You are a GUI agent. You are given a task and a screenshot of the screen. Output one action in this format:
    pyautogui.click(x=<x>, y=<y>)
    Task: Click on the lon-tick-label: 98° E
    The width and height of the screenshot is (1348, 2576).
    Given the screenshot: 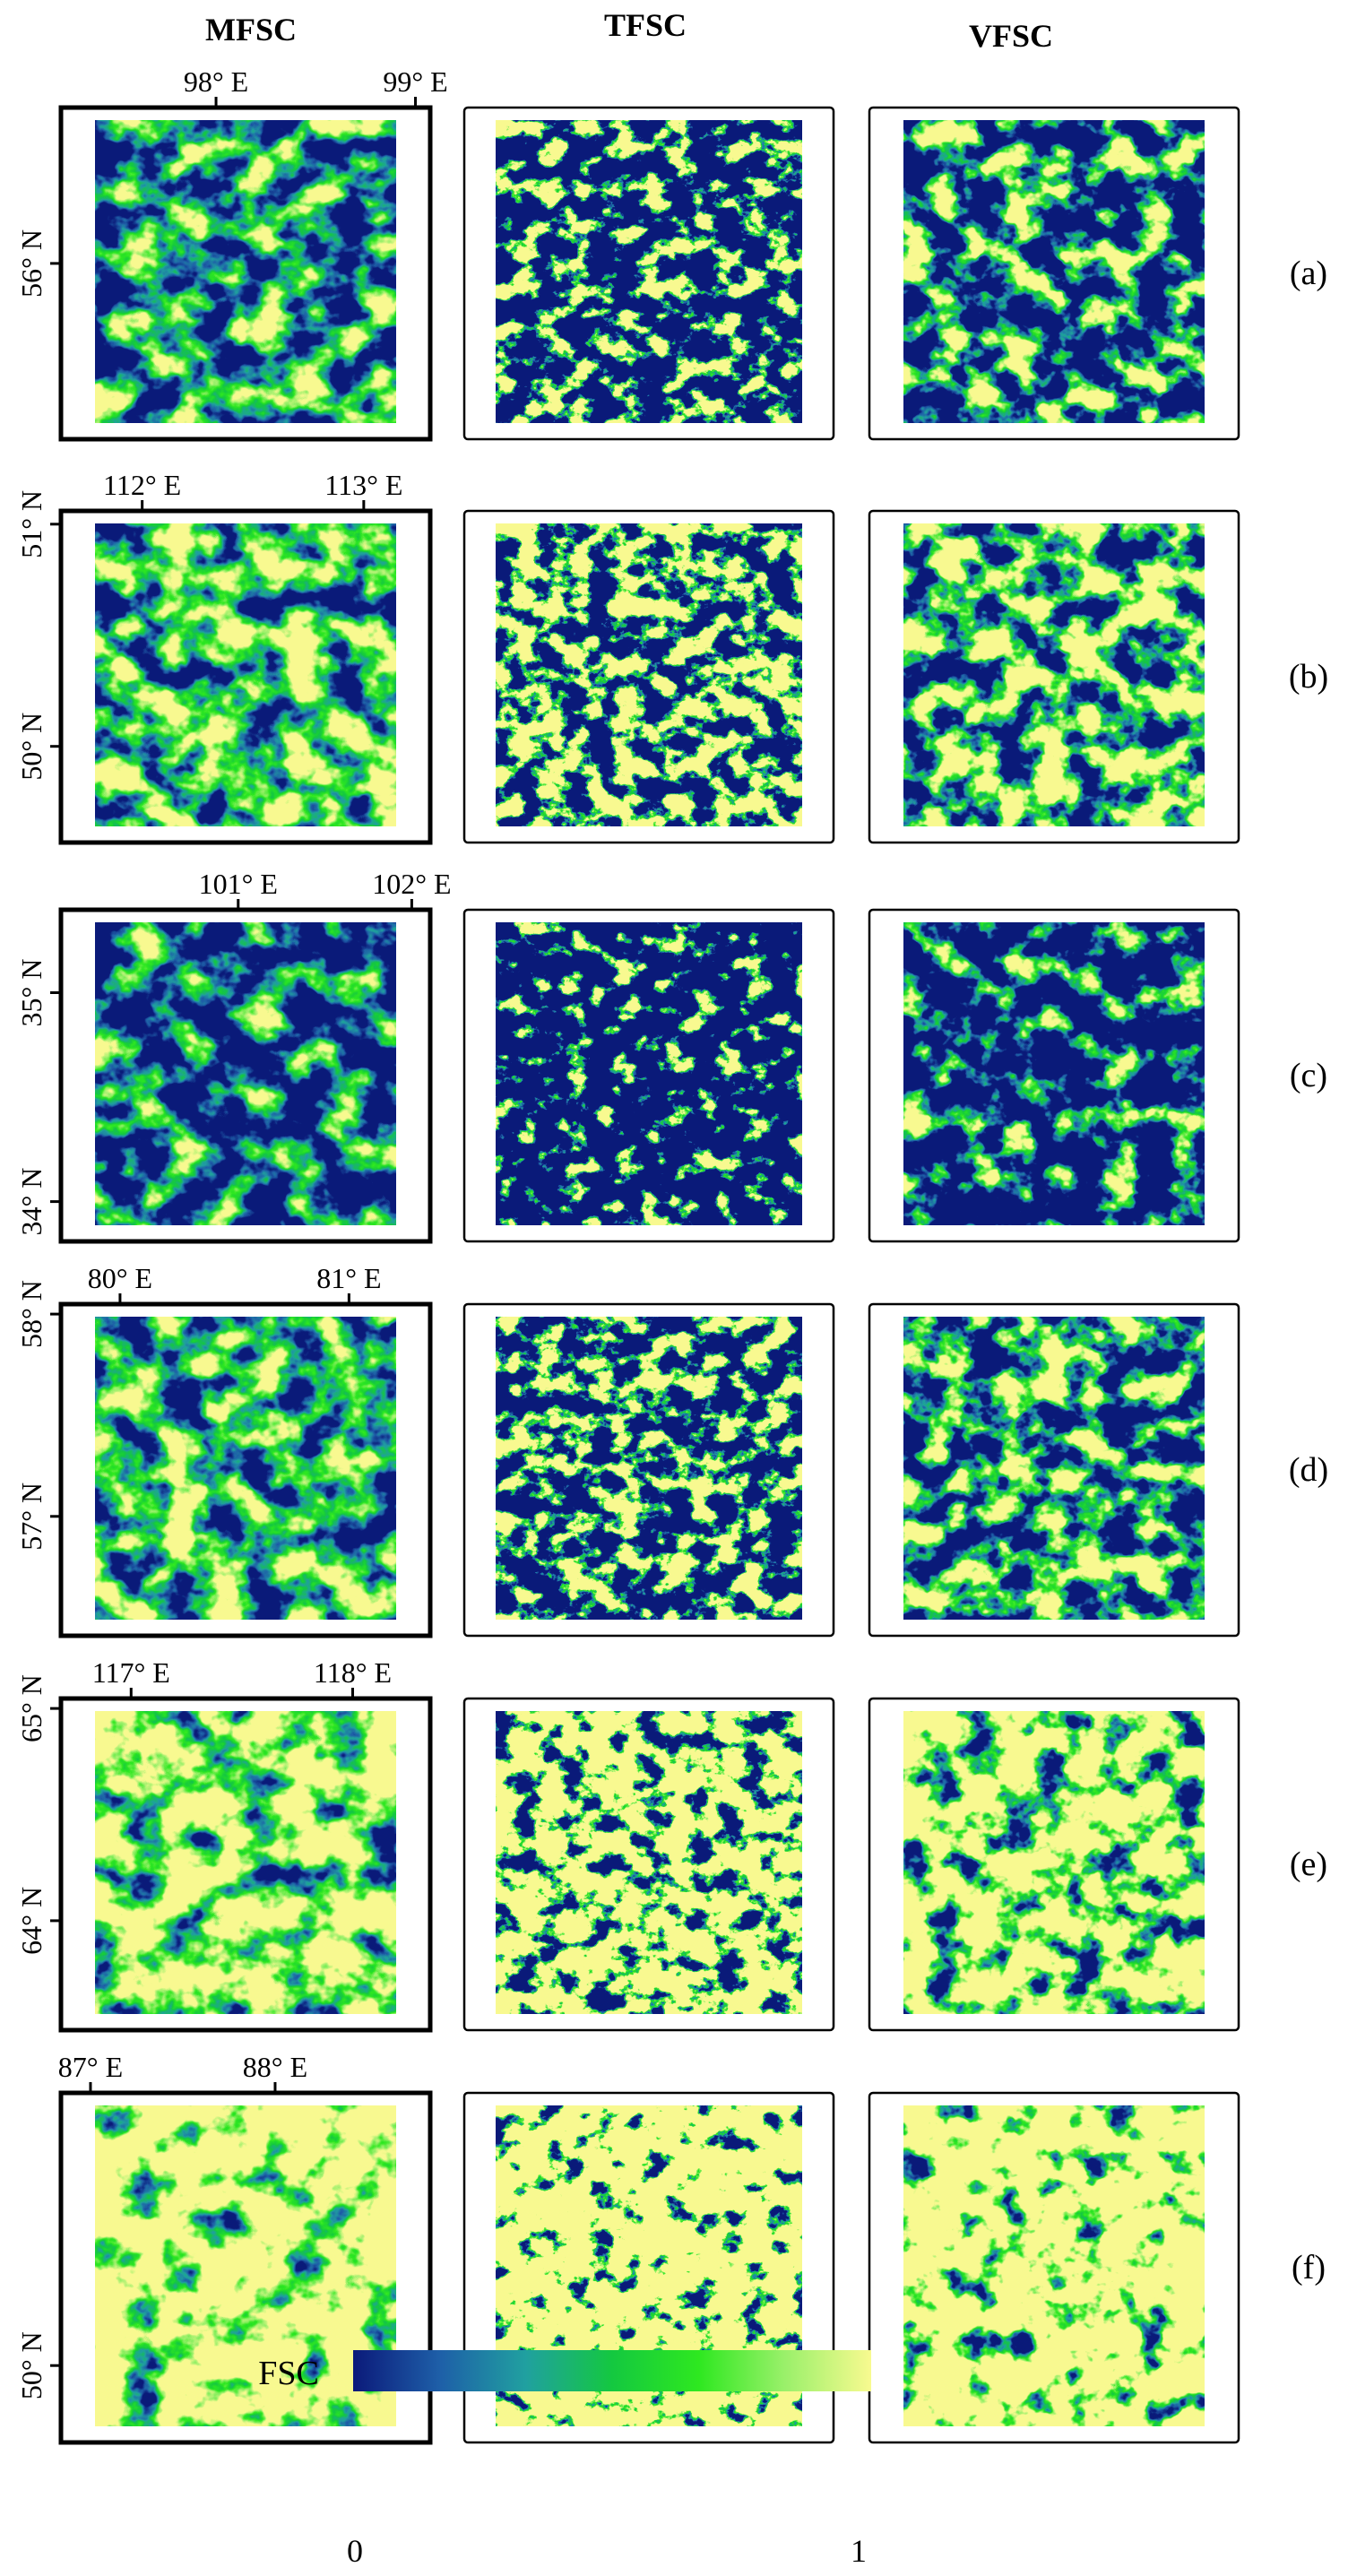 What is the action you would take?
    pyautogui.click(x=216, y=81)
    